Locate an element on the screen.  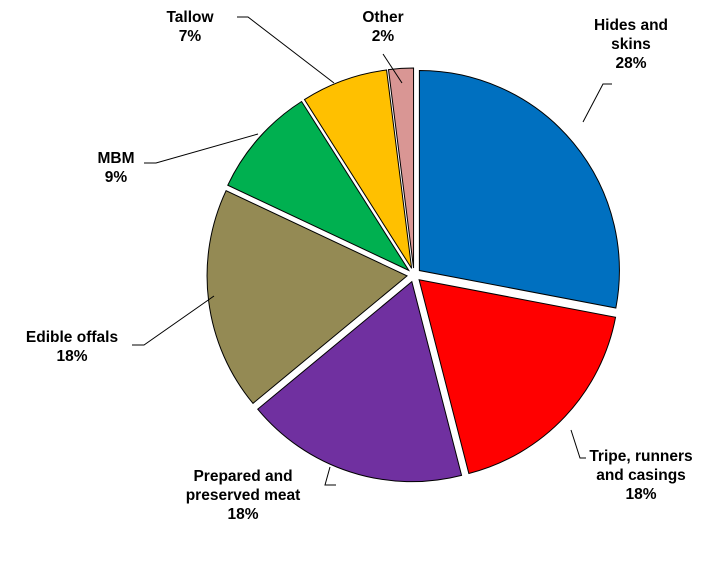
value-label: 28% is located at coordinates (630, 63).